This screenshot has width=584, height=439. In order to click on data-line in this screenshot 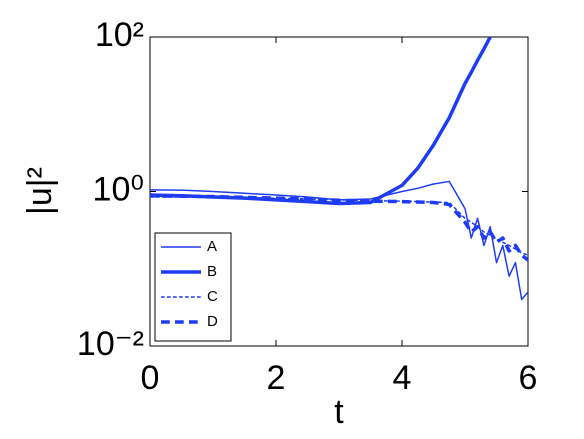, I will do `click(339, 228)`.